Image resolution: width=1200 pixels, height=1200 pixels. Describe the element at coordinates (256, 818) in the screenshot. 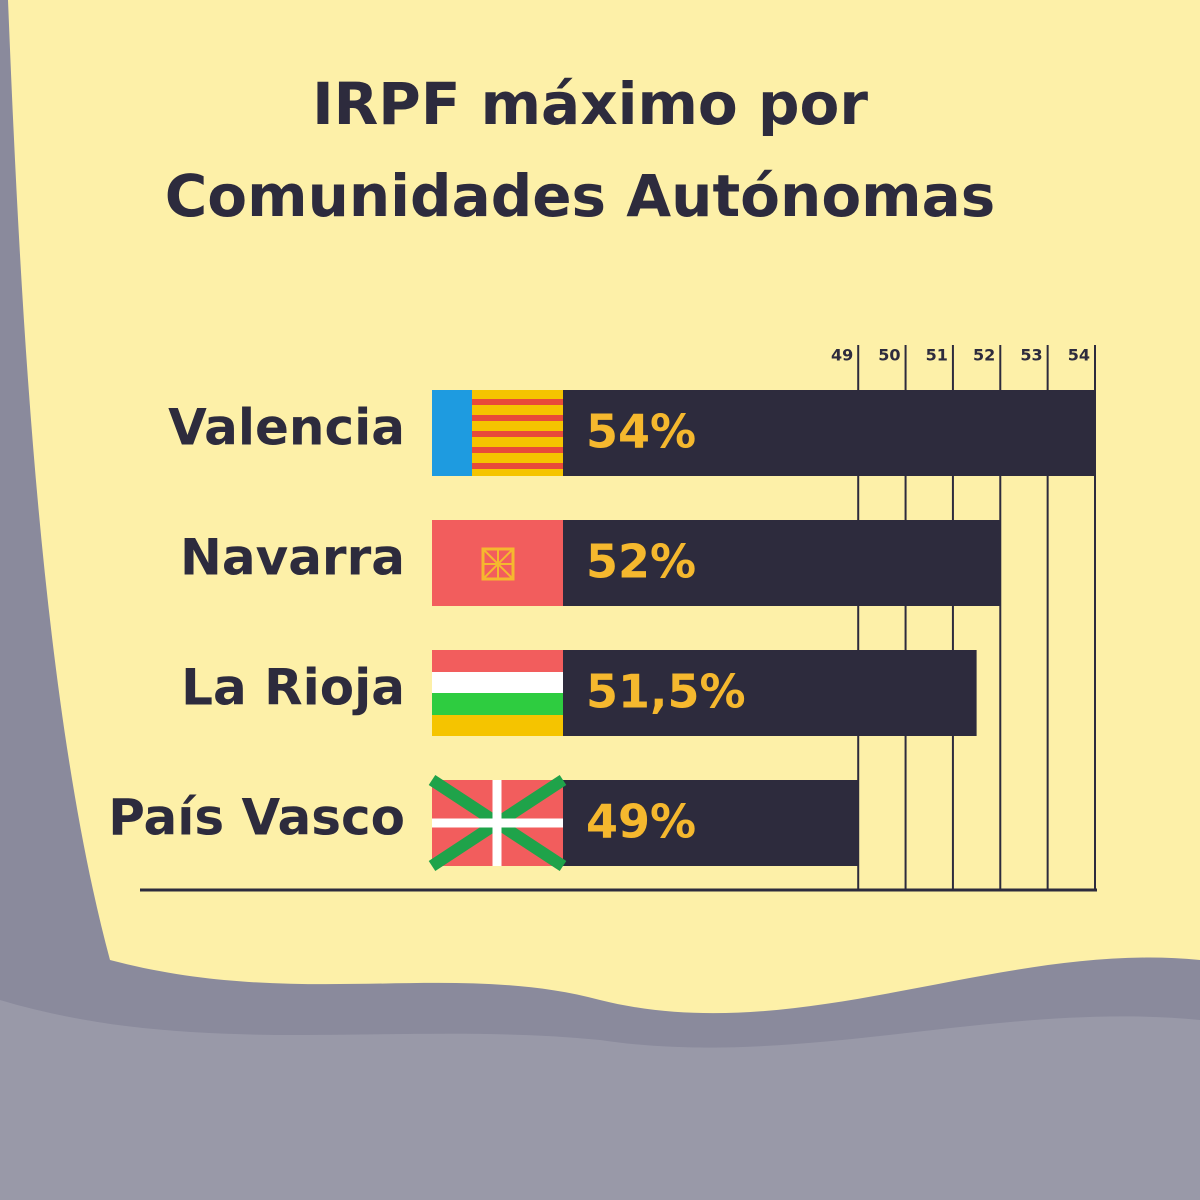

I see `y-tick-label: País Vasco` at that location.